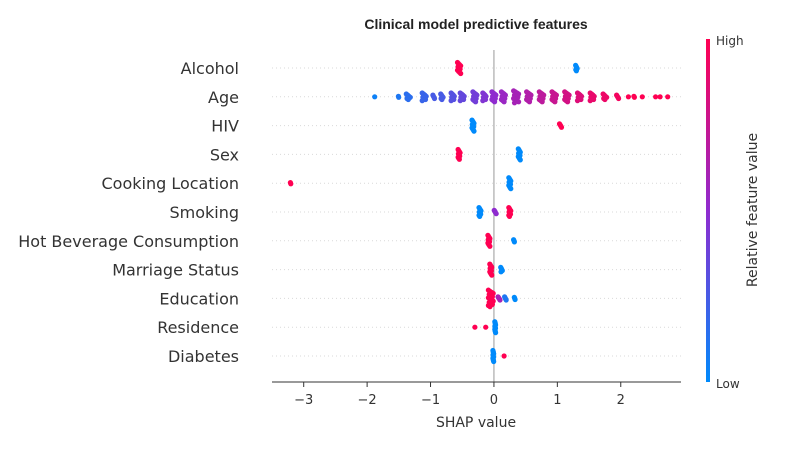 The width and height of the screenshot is (800, 450). What do you see at coordinates (753, 210) in the screenshot?
I see `colorbar-label: Relative feature value` at bounding box center [753, 210].